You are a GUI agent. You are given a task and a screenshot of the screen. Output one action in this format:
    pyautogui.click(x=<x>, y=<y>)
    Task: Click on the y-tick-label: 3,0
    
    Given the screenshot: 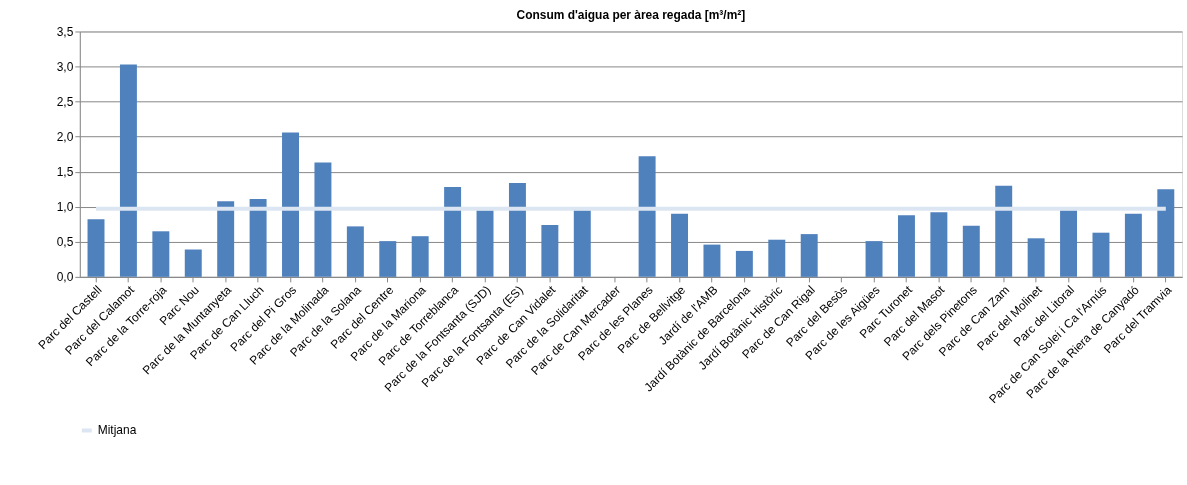 What is the action you would take?
    pyautogui.click(x=65, y=67)
    